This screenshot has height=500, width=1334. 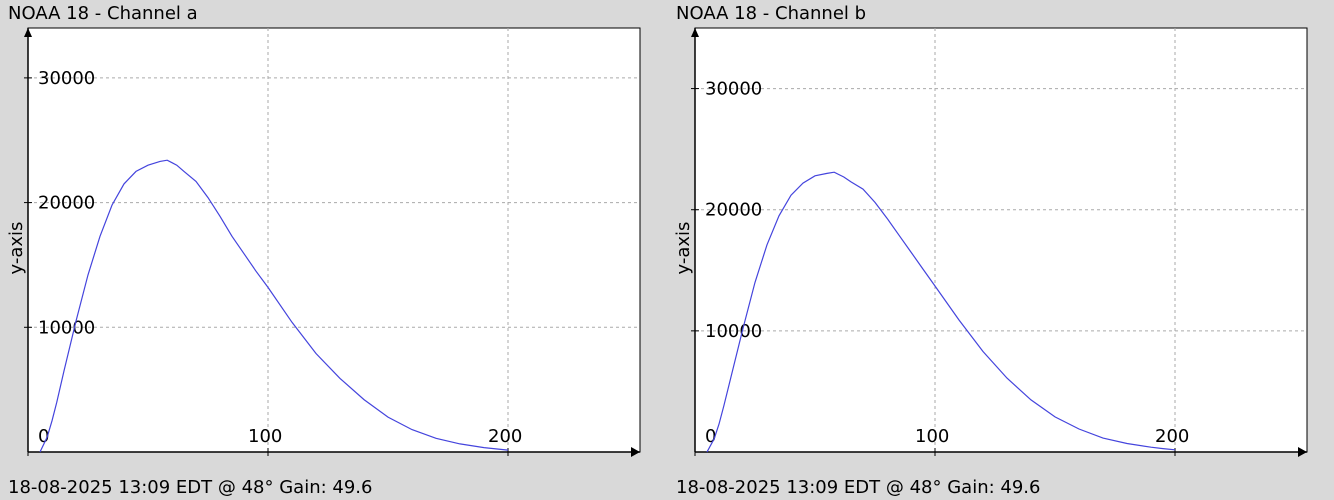 I want to click on chart-title: NOAA 18 - Channel b, so click(x=771, y=13).